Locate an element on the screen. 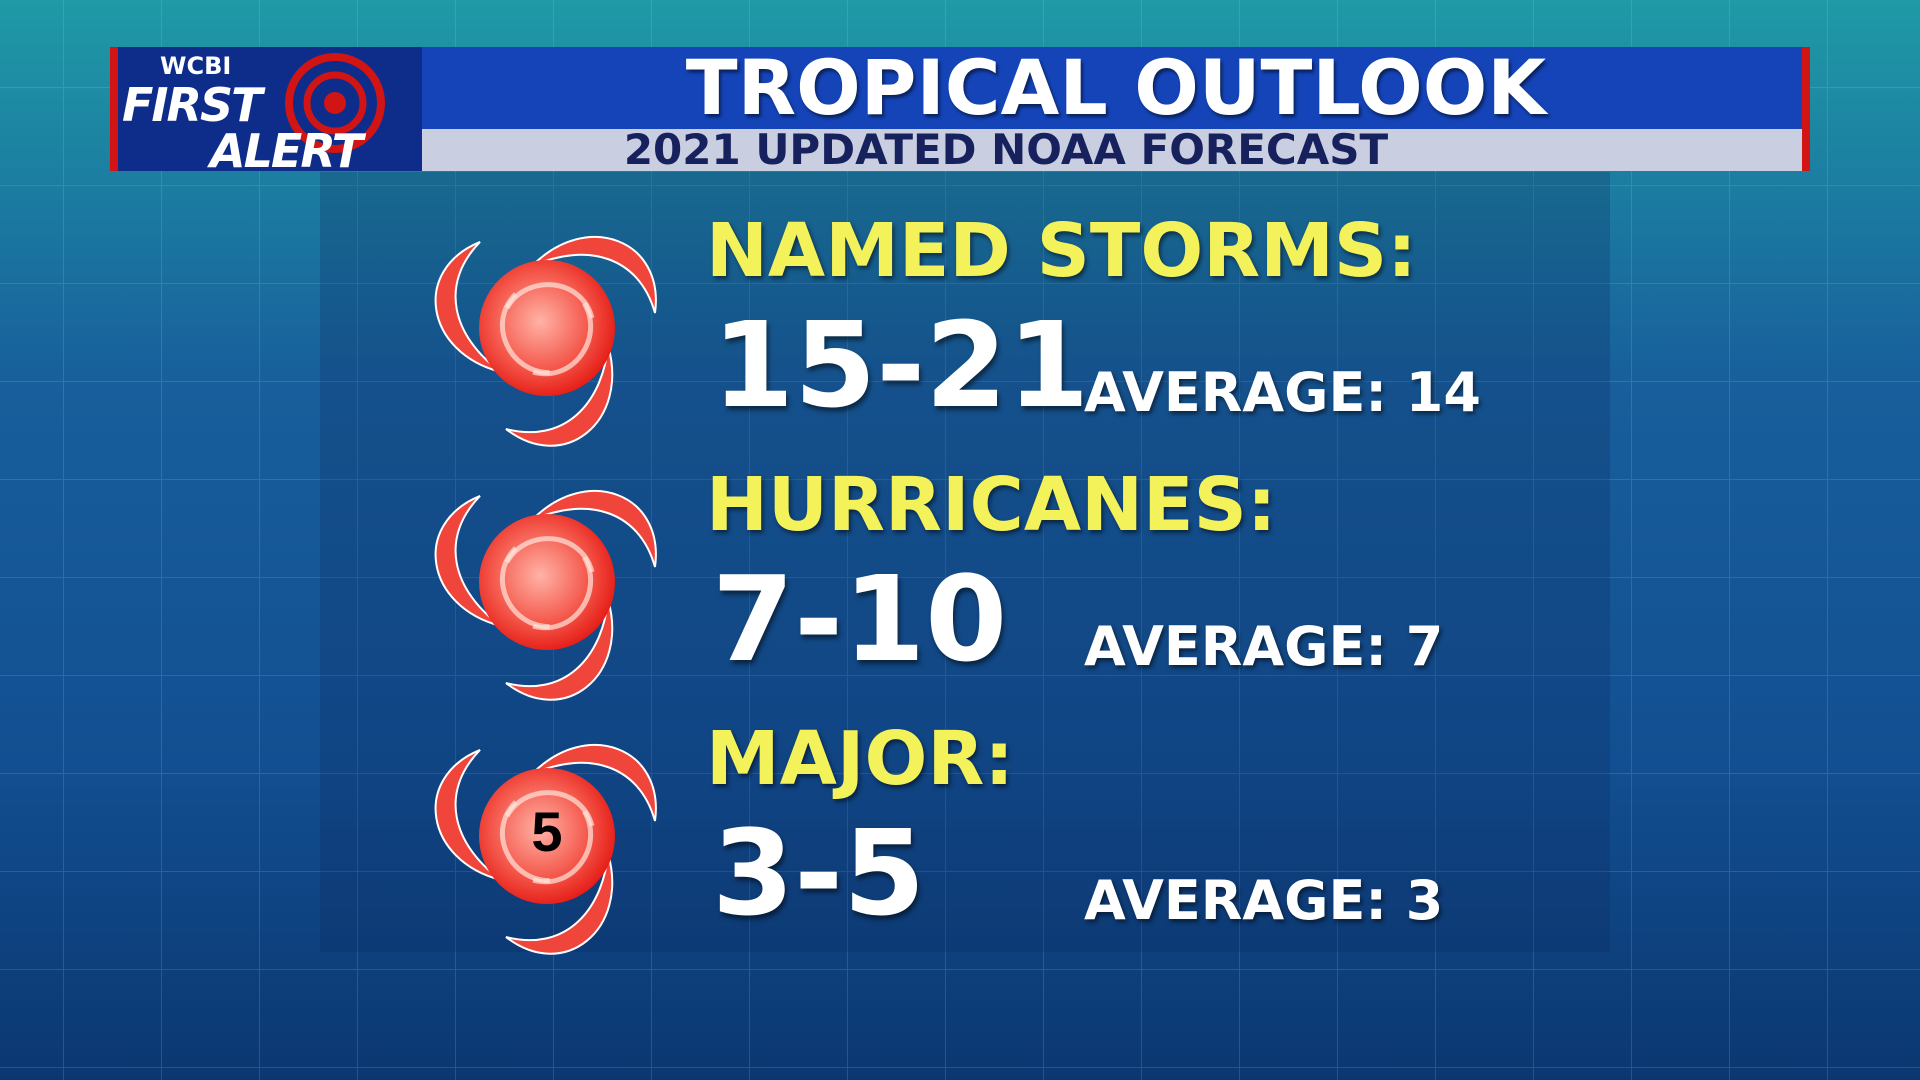  logo-text: ALERT is located at coordinates (286, 151).